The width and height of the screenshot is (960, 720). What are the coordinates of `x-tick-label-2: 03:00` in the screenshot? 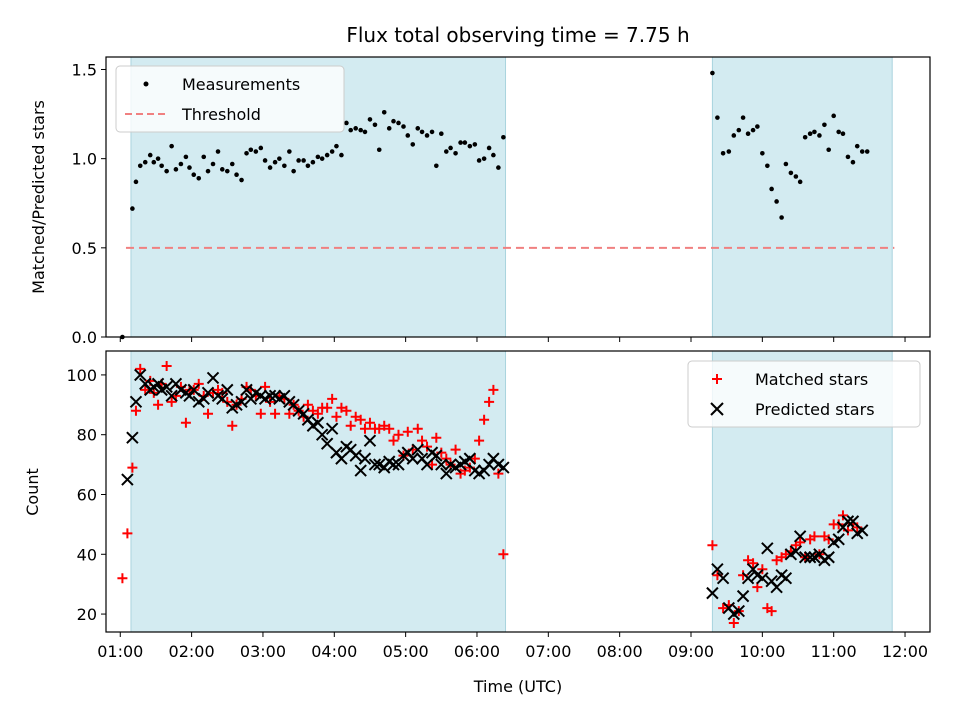 It's located at (263, 651).